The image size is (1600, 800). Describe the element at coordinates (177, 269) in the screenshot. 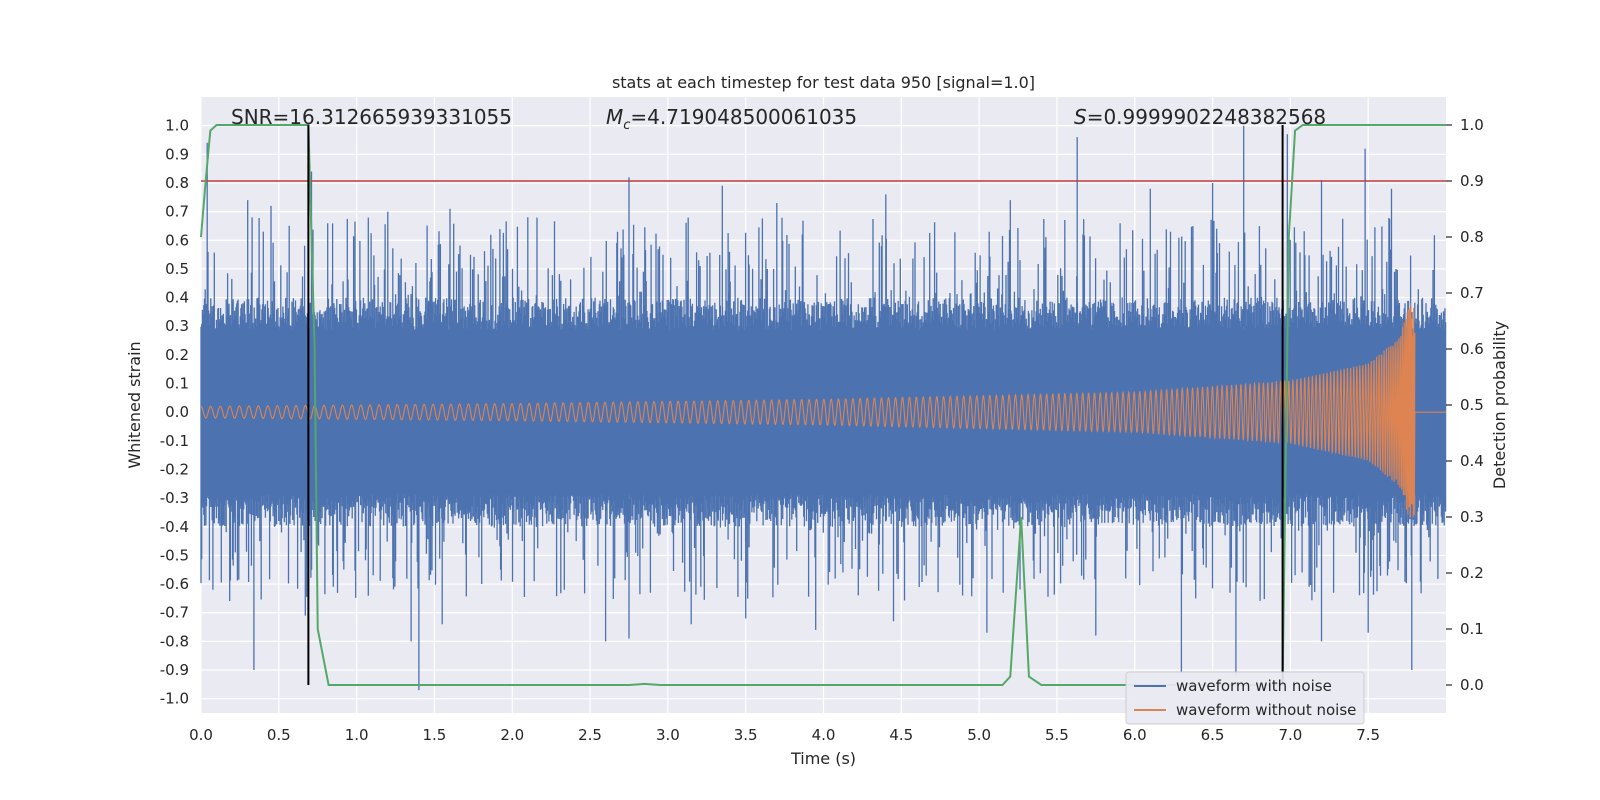

I see `y-tick-label: 0.5` at that location.